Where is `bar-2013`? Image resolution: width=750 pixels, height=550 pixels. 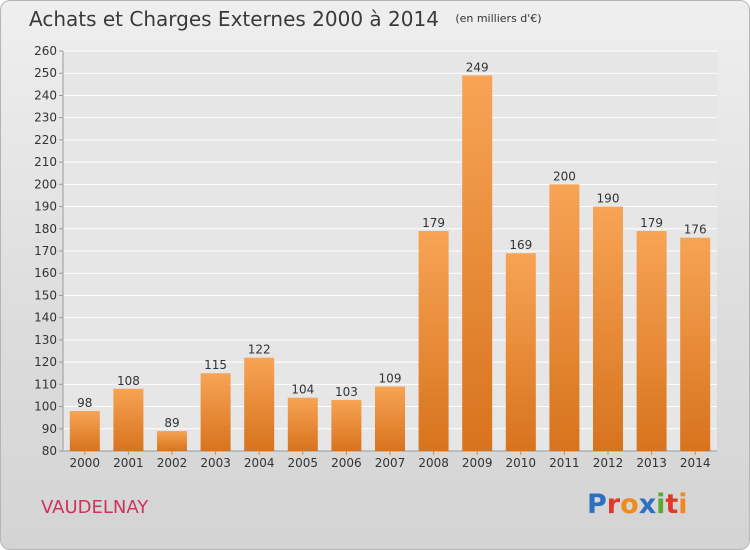 bar-2013 is located at coordinates (651, 341).